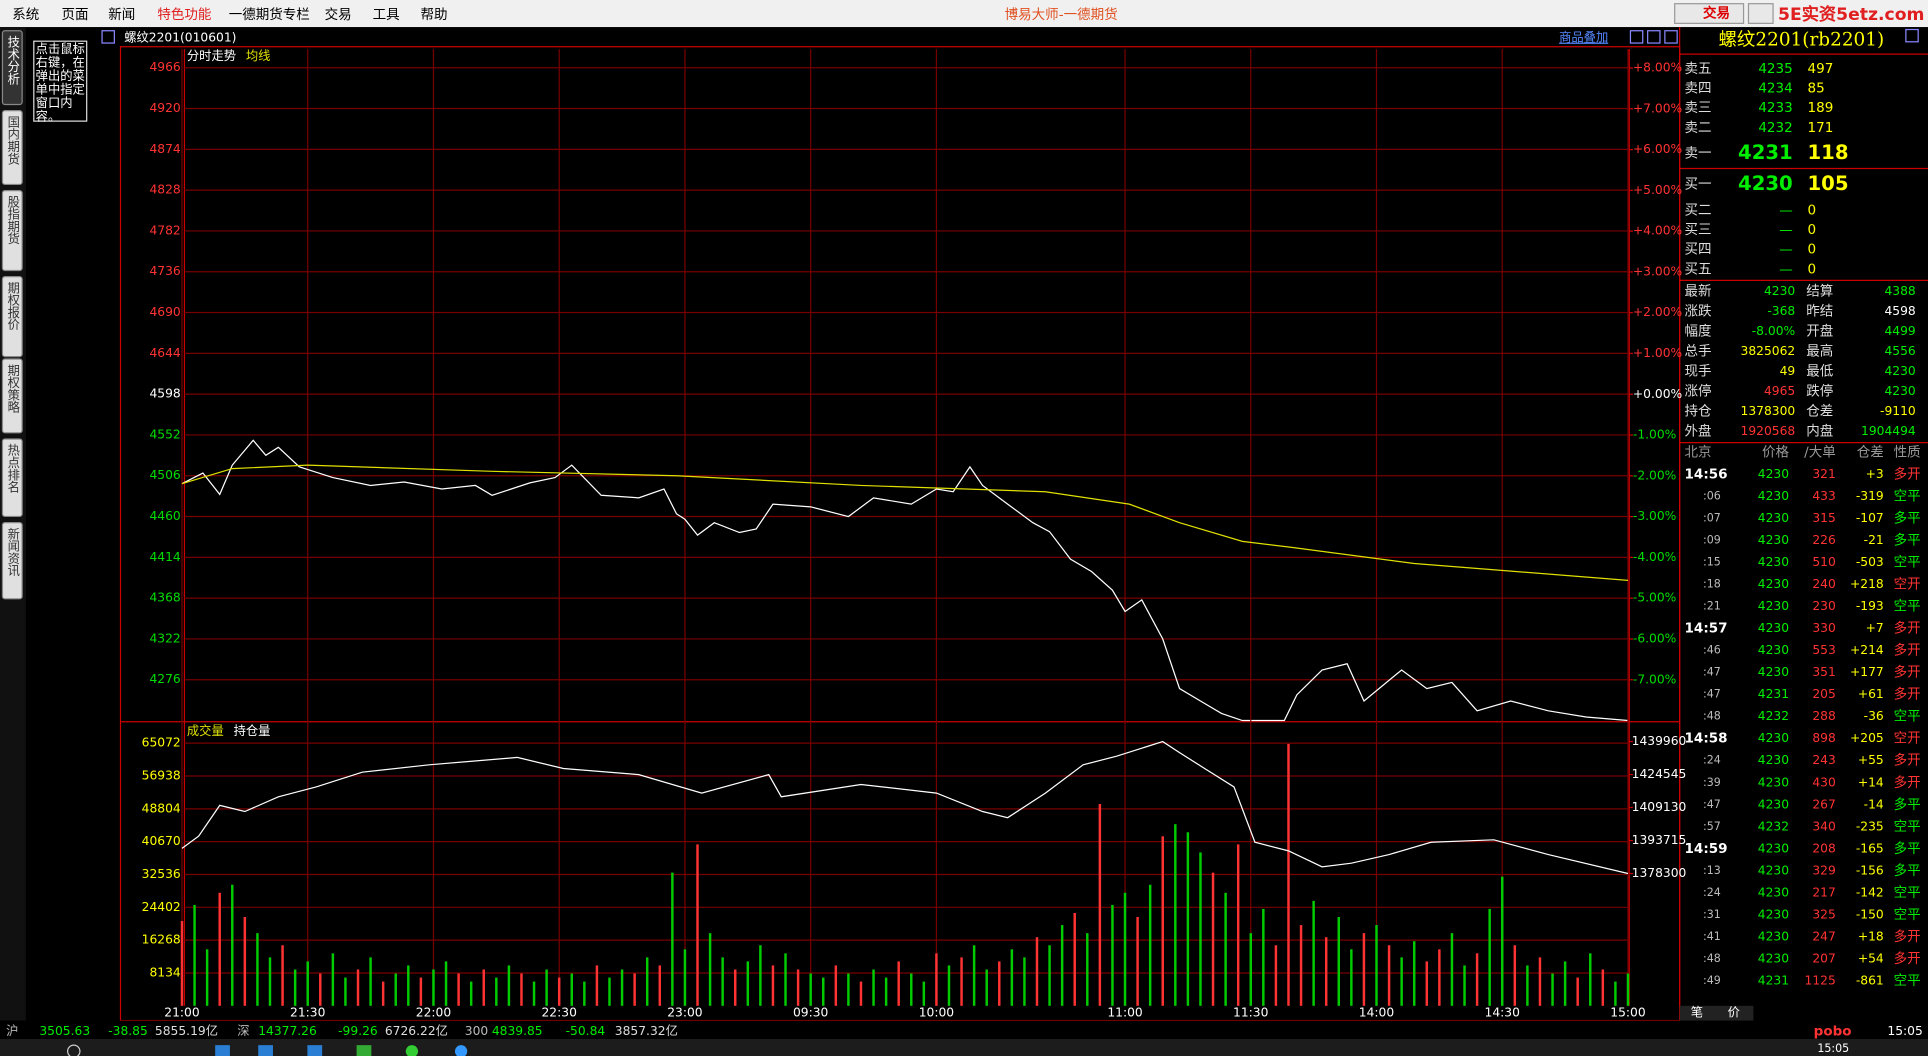 This screenshot has width=1928, height=1056. What do you see at coordinates (164, 557) in the screenshot?
I see `y-tick-label: 4414` at bounding box center [164, 557].